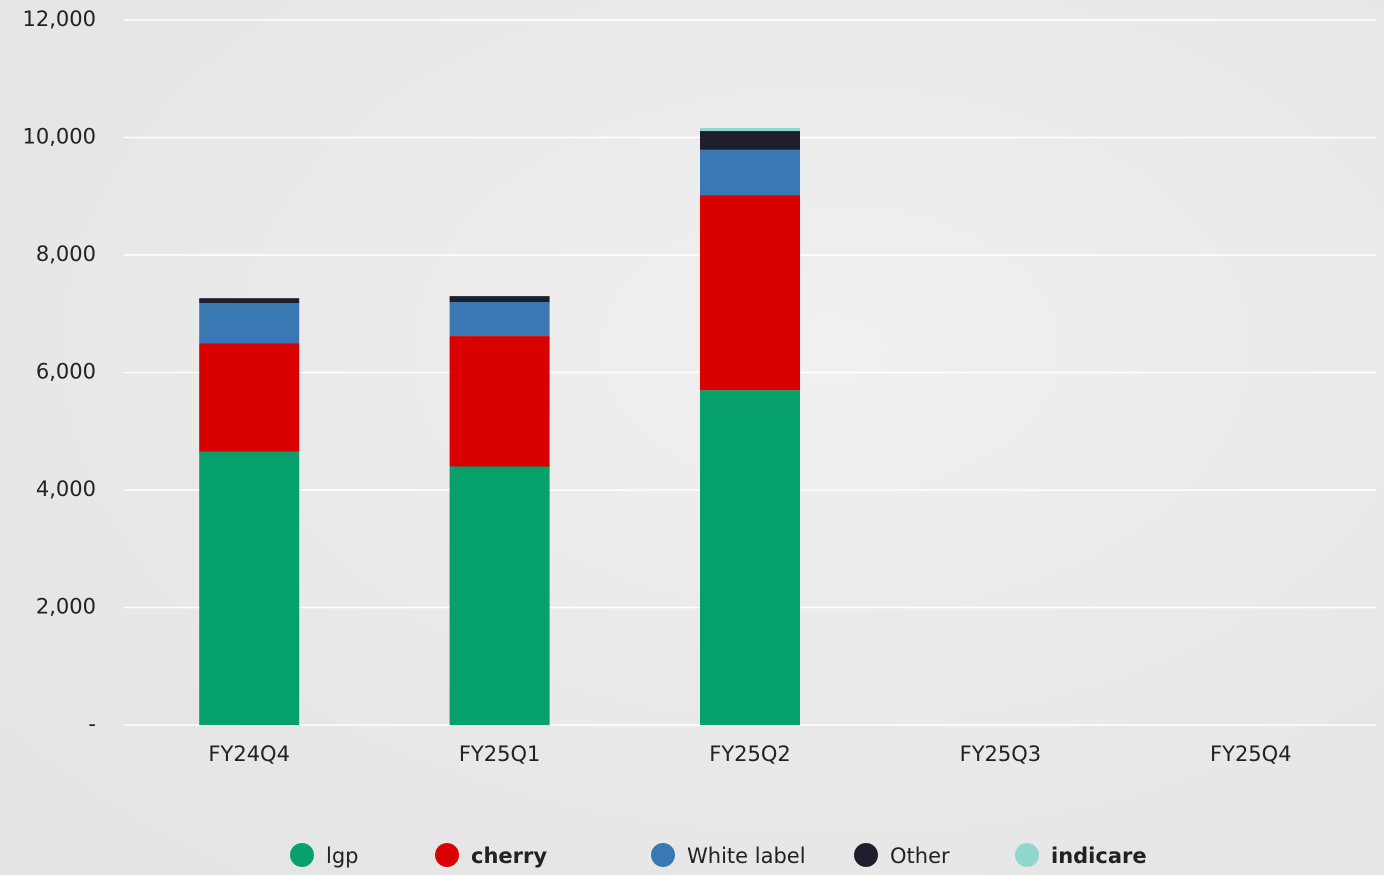 The image size is (1384, 875). What do you see at coordinates (750, 754) in the screenshot?
I see `x-tick-label: FY25Q2` at bounding box center [750, 754].